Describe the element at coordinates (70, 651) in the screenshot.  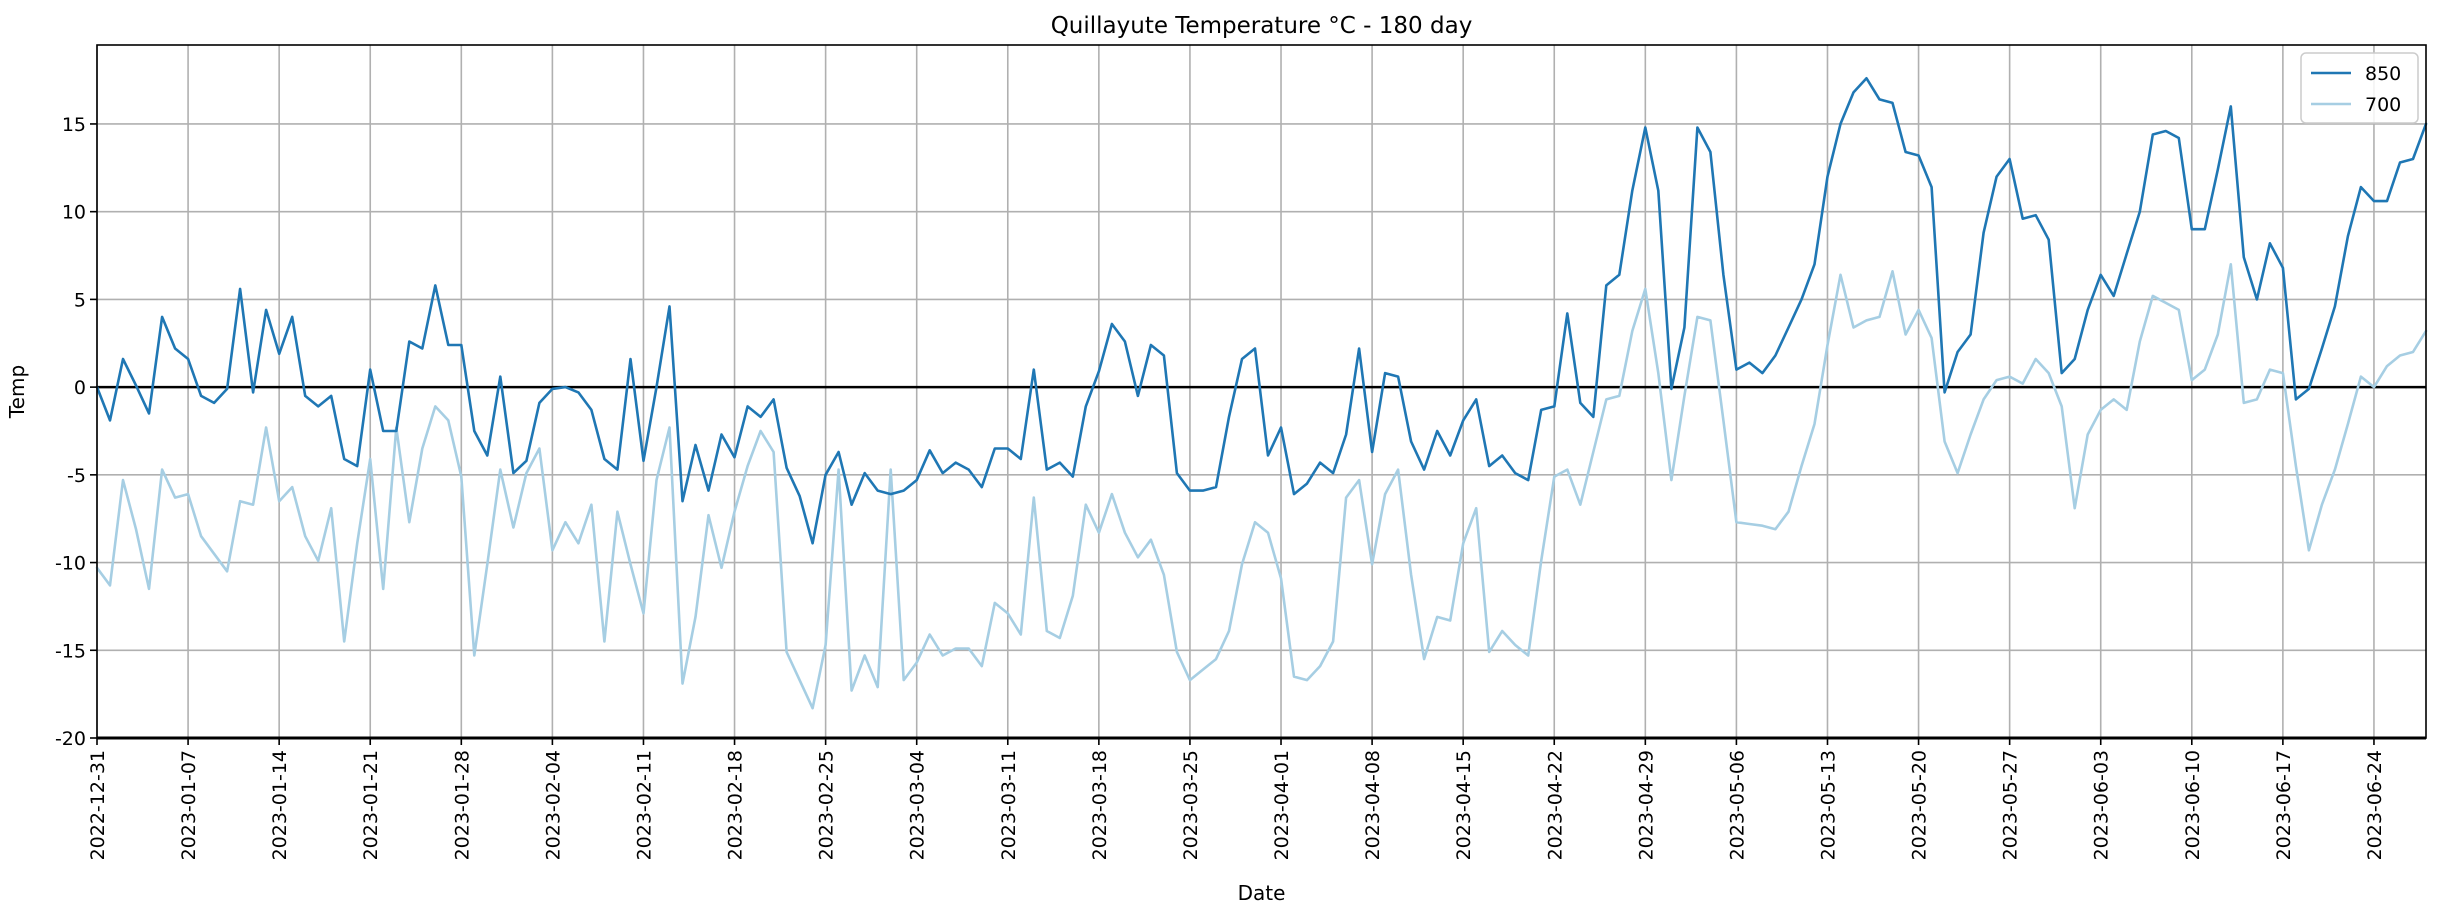
I see `y-tick-label: -15` at that location.